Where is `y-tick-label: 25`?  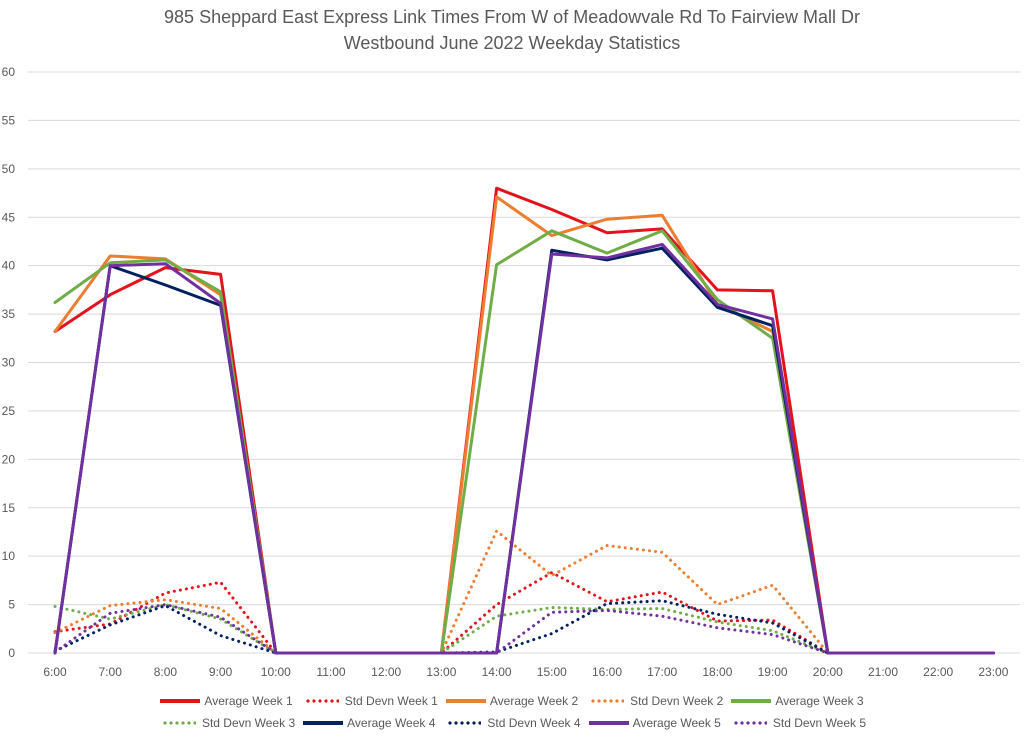
y-tick-label: 25 is located at coordinates (9, 411).